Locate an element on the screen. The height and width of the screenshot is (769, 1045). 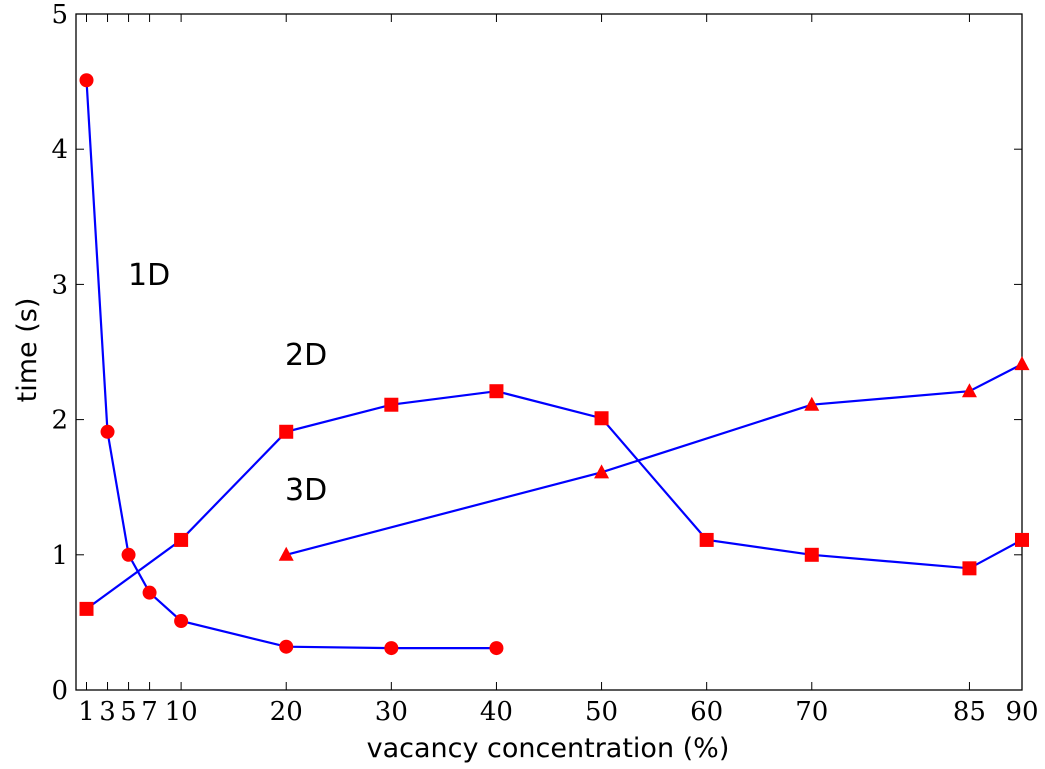
x-tick-label: 70 is located at coordinates (811, 712).